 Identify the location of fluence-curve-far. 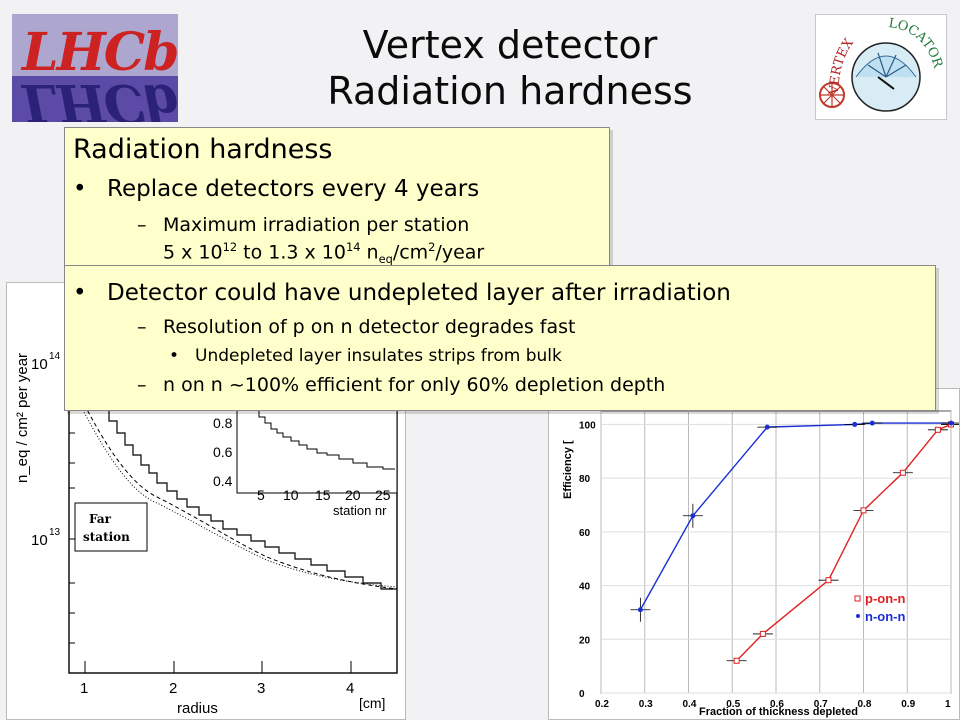
(233, 481).